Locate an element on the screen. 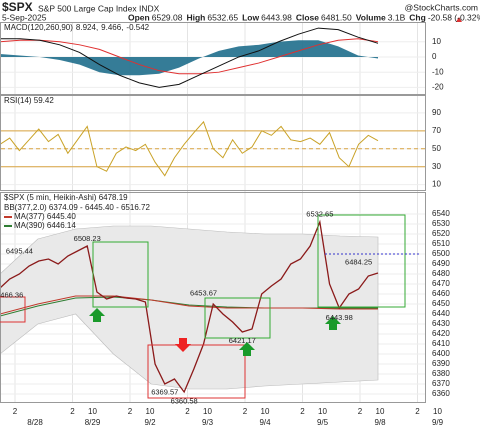  price-annotation: 6360.58 is located at coordinates (184, 400).